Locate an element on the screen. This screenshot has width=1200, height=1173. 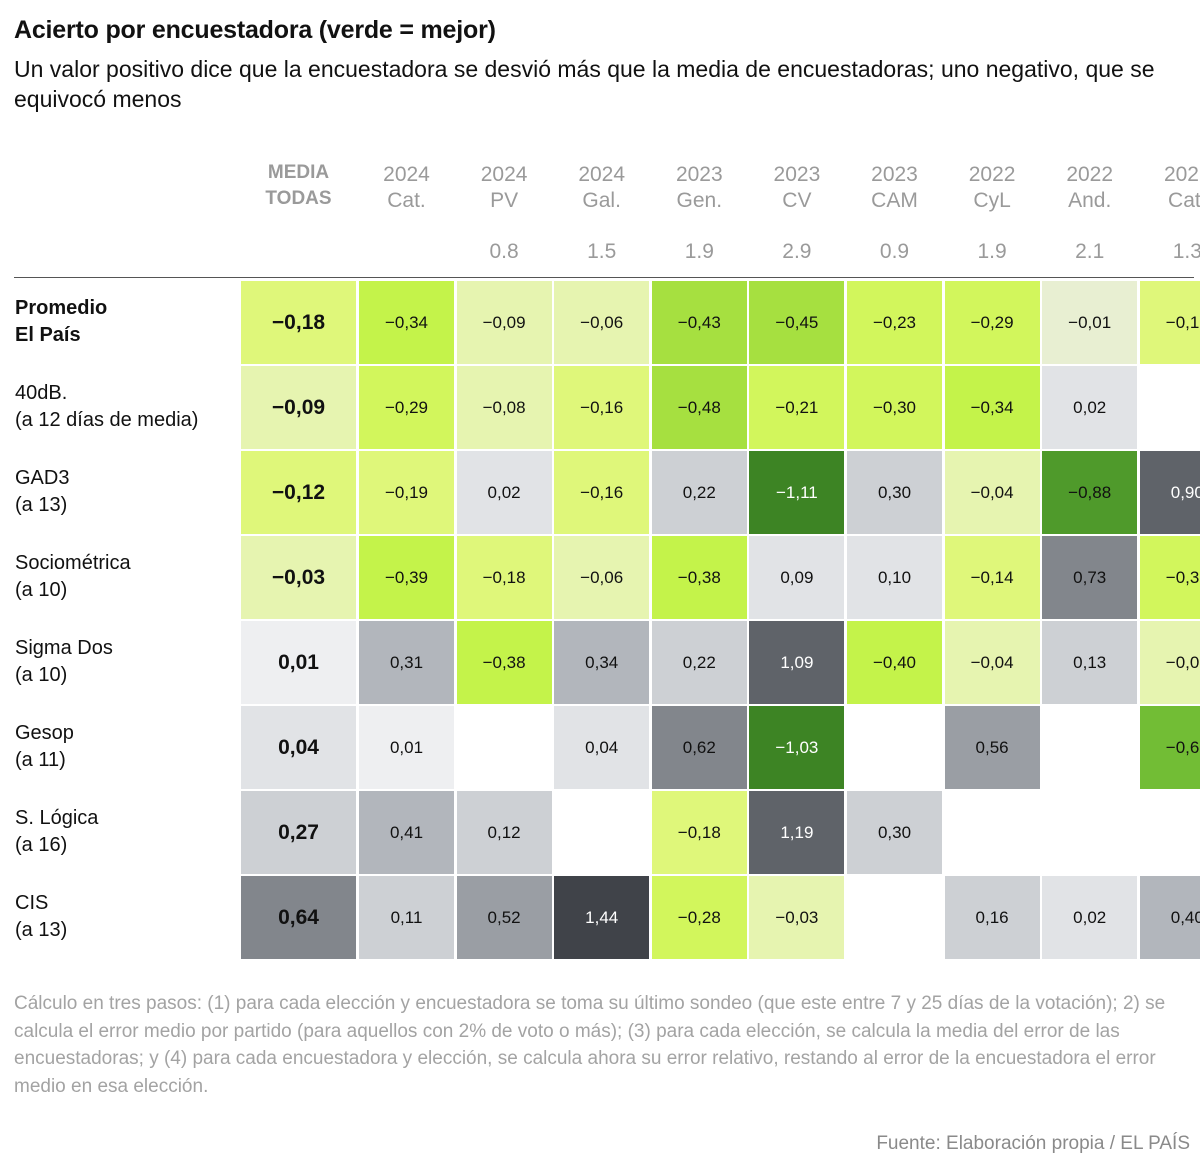
column-region: CV is located at coordinates (797, 200).